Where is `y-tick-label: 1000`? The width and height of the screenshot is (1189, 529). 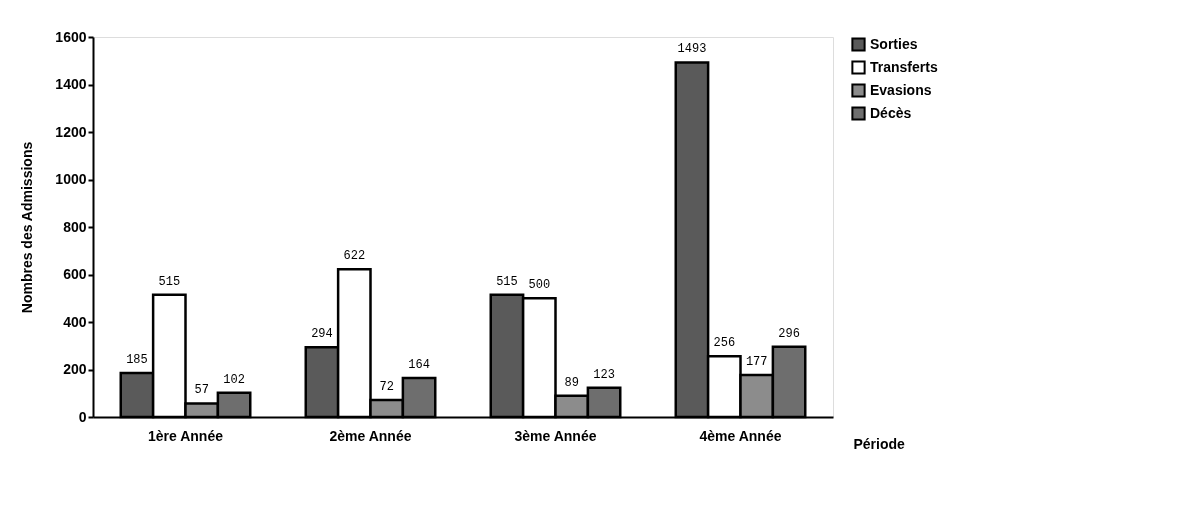
y-tick-label: 1000 is located at coordinates (71, 179).